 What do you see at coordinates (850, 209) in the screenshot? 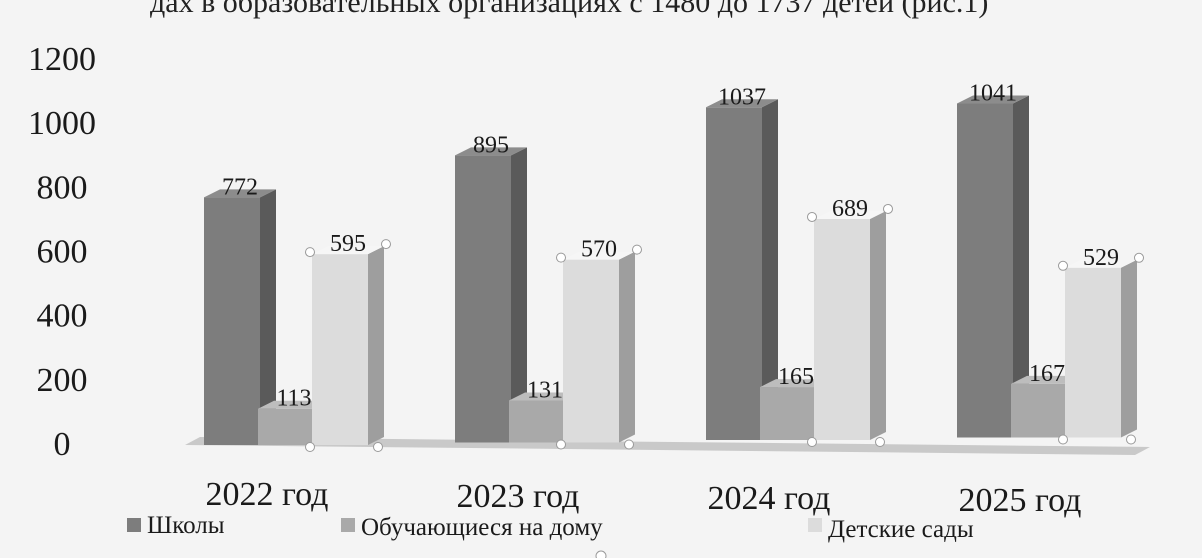
I see `data-label: 689` at bounding box center [850, 209].